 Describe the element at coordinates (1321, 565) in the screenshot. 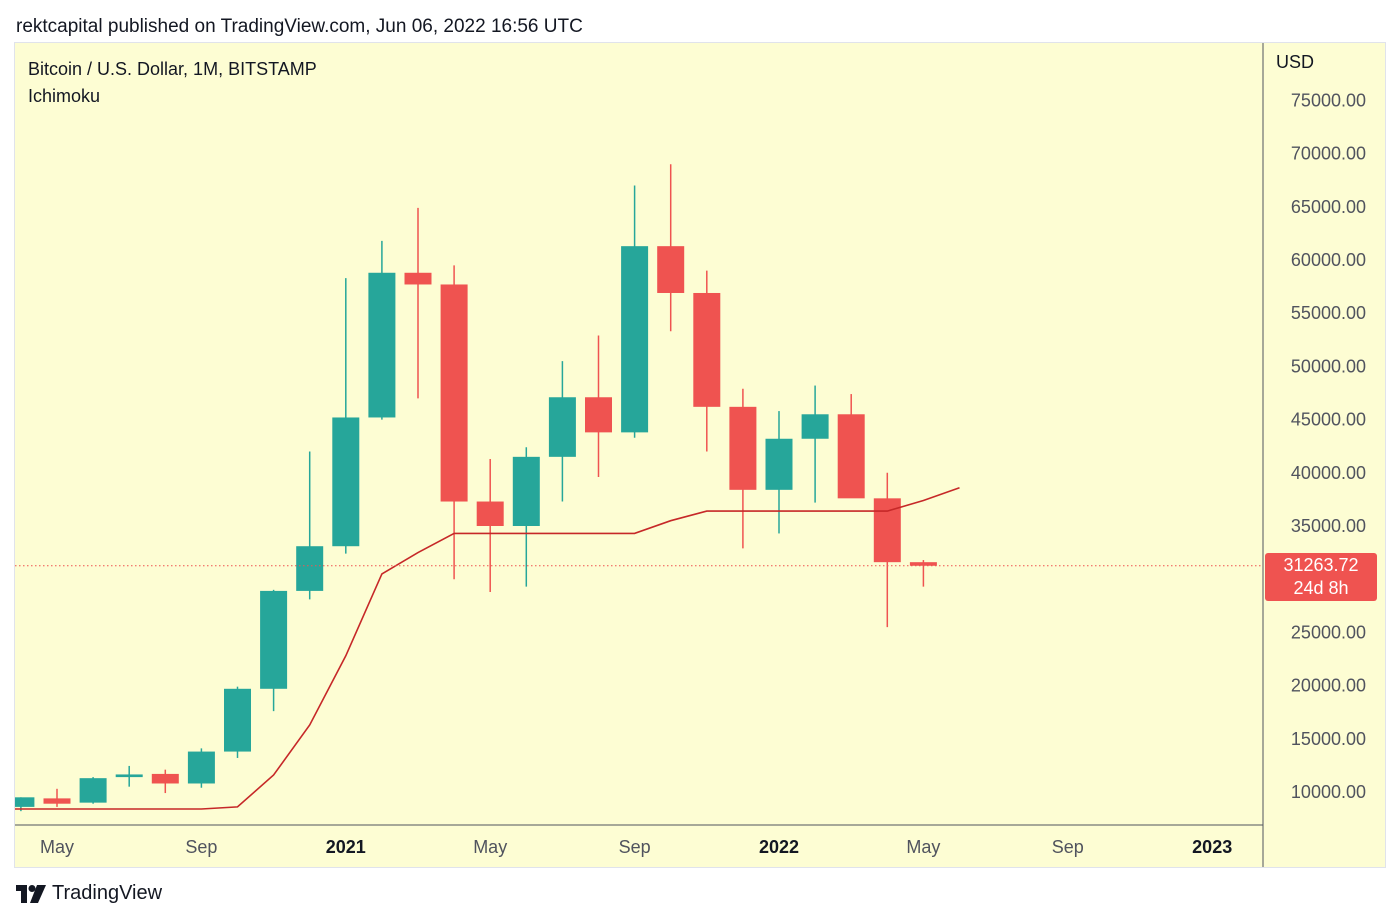

I see `last-price-value: 31263.72` at that location.